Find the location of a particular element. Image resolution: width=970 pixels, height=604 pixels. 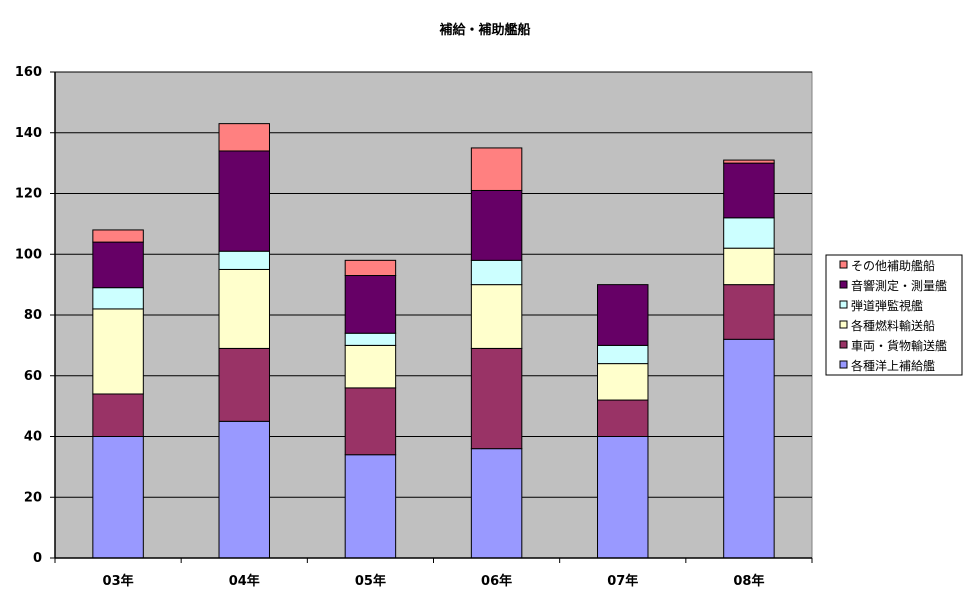

y-tick-label: 0 is located at coordinates (37, 558).